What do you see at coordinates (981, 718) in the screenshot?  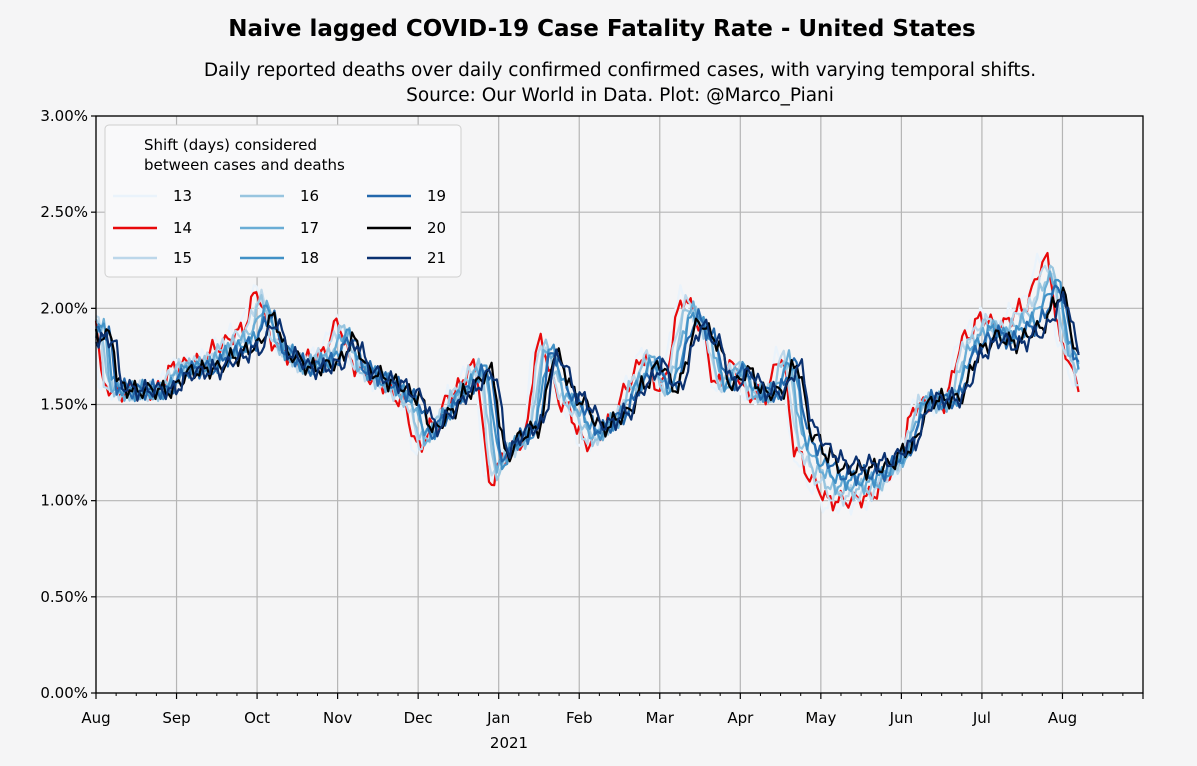 I see `x-tick-label: Jul` at bounding box center [981, 718].